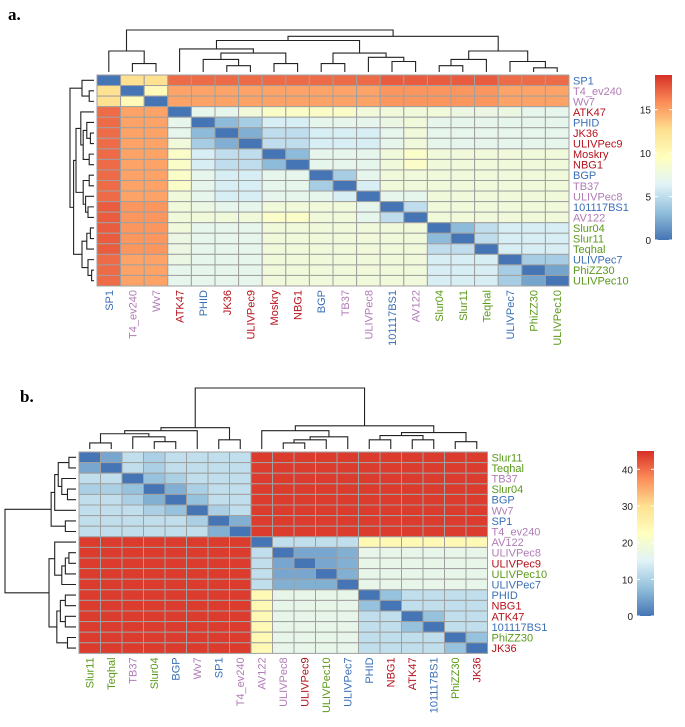 Image resolution: width=685 pixels, height=727 pixels. I want to click on legend-tick-label: 10, so click(646, 154).